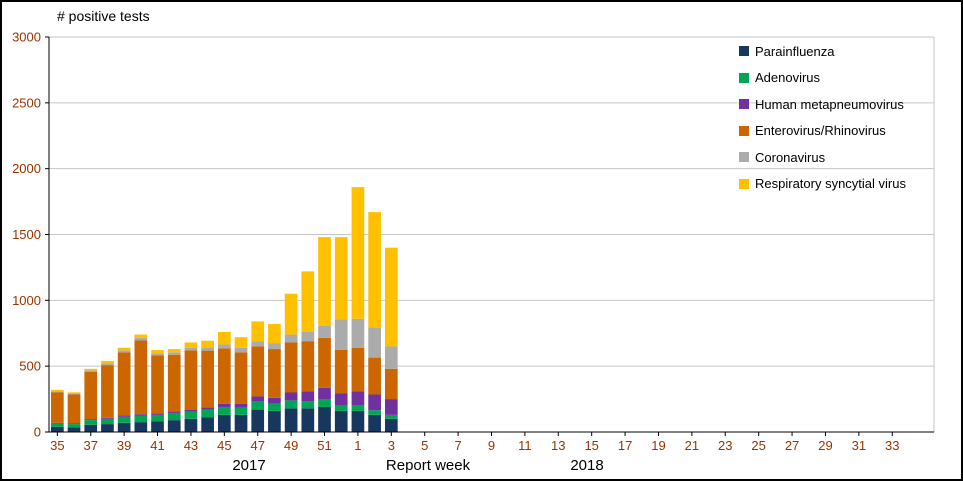  I want to click on y-tick-label: 2500, so click(26, 102).